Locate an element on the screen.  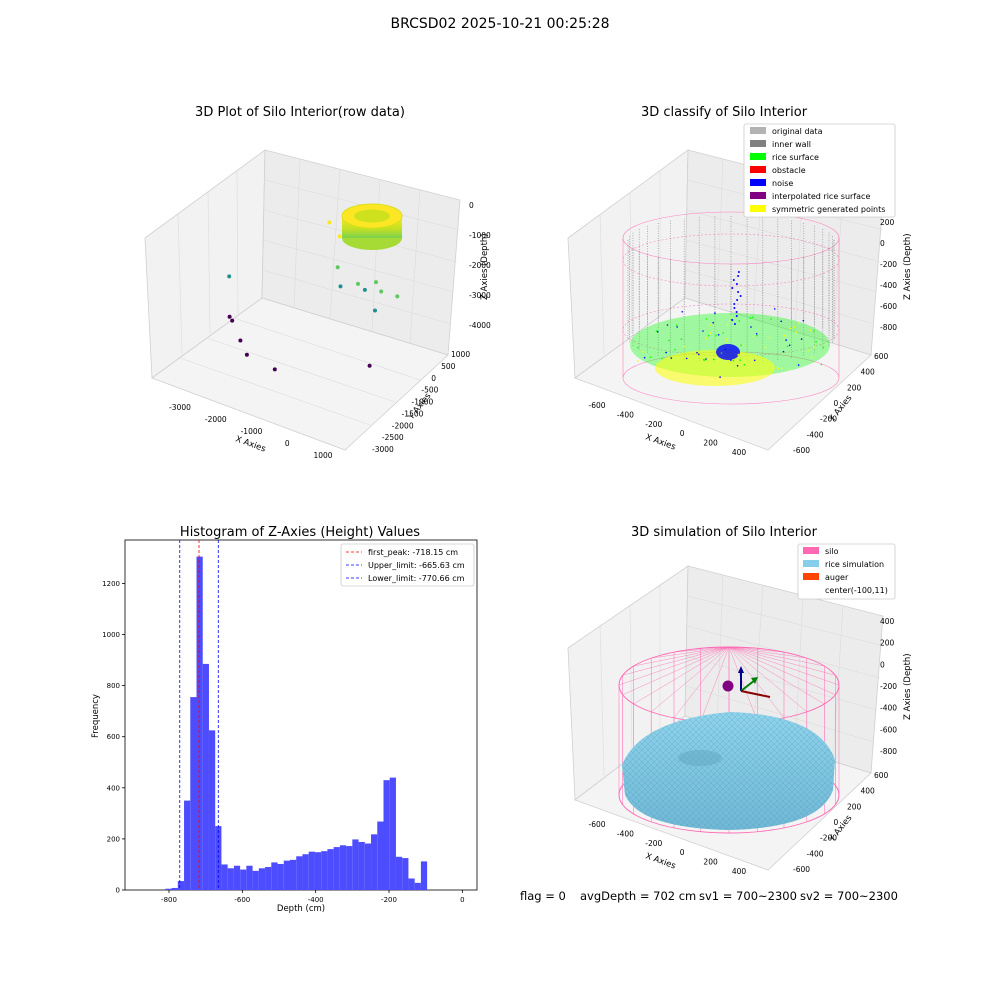
sim-z-tick: 0 is located at coordinates (882, 664).